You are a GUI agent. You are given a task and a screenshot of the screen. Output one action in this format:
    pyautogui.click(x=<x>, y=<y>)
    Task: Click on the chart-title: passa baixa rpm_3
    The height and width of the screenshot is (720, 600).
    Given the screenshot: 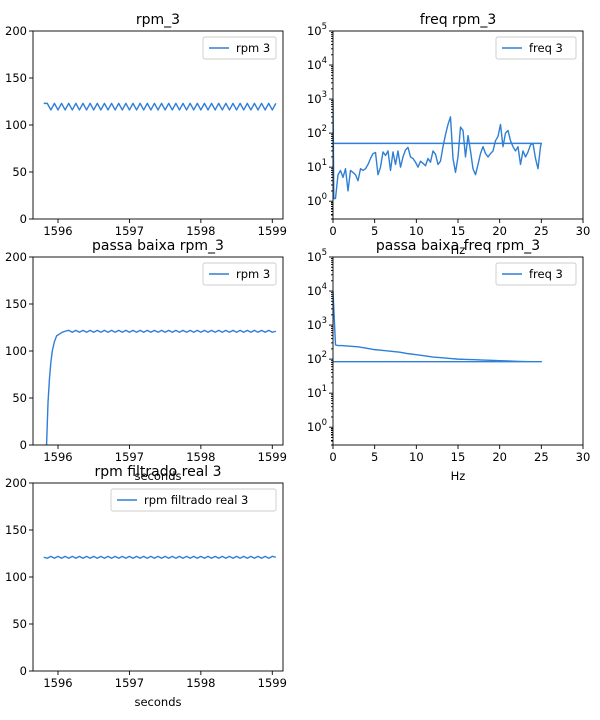 What is the action you would take?
    pyautogui.click(x=158, y=246)
    